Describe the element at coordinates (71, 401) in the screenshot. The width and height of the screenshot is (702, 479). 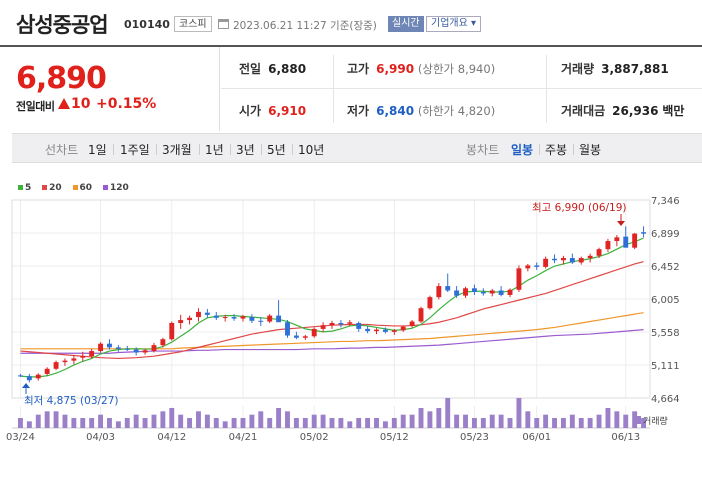
I see `low-annotation: 최저 4,875 (03/27)` at that location.